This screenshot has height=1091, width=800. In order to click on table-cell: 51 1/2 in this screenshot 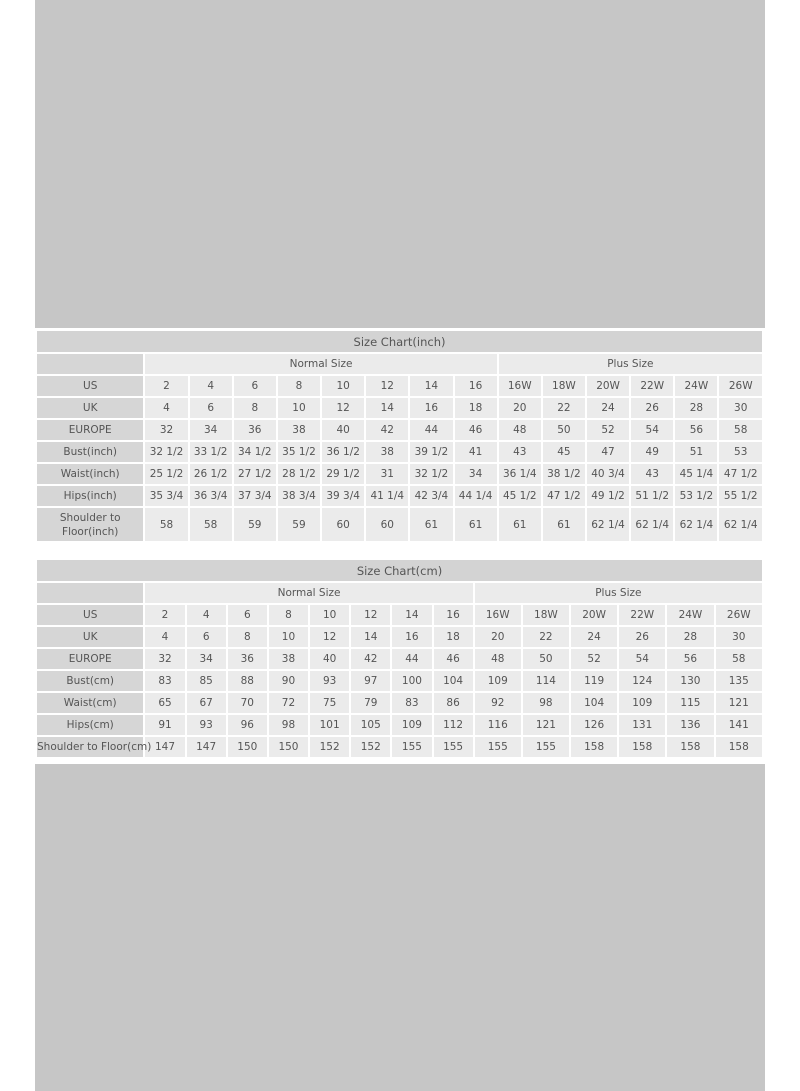, I will do `click(652, 496)`.